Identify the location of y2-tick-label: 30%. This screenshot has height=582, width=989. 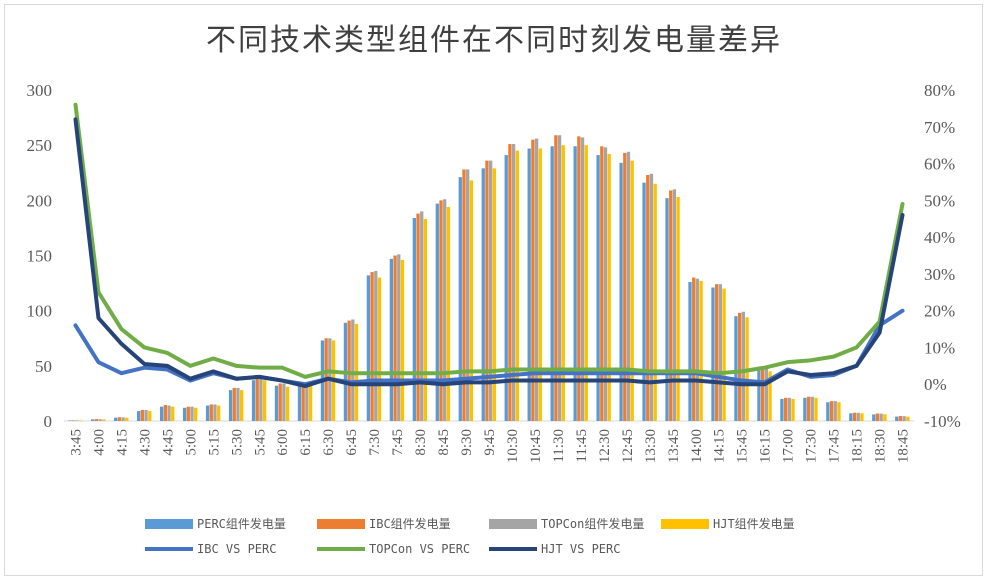
(939, 274).